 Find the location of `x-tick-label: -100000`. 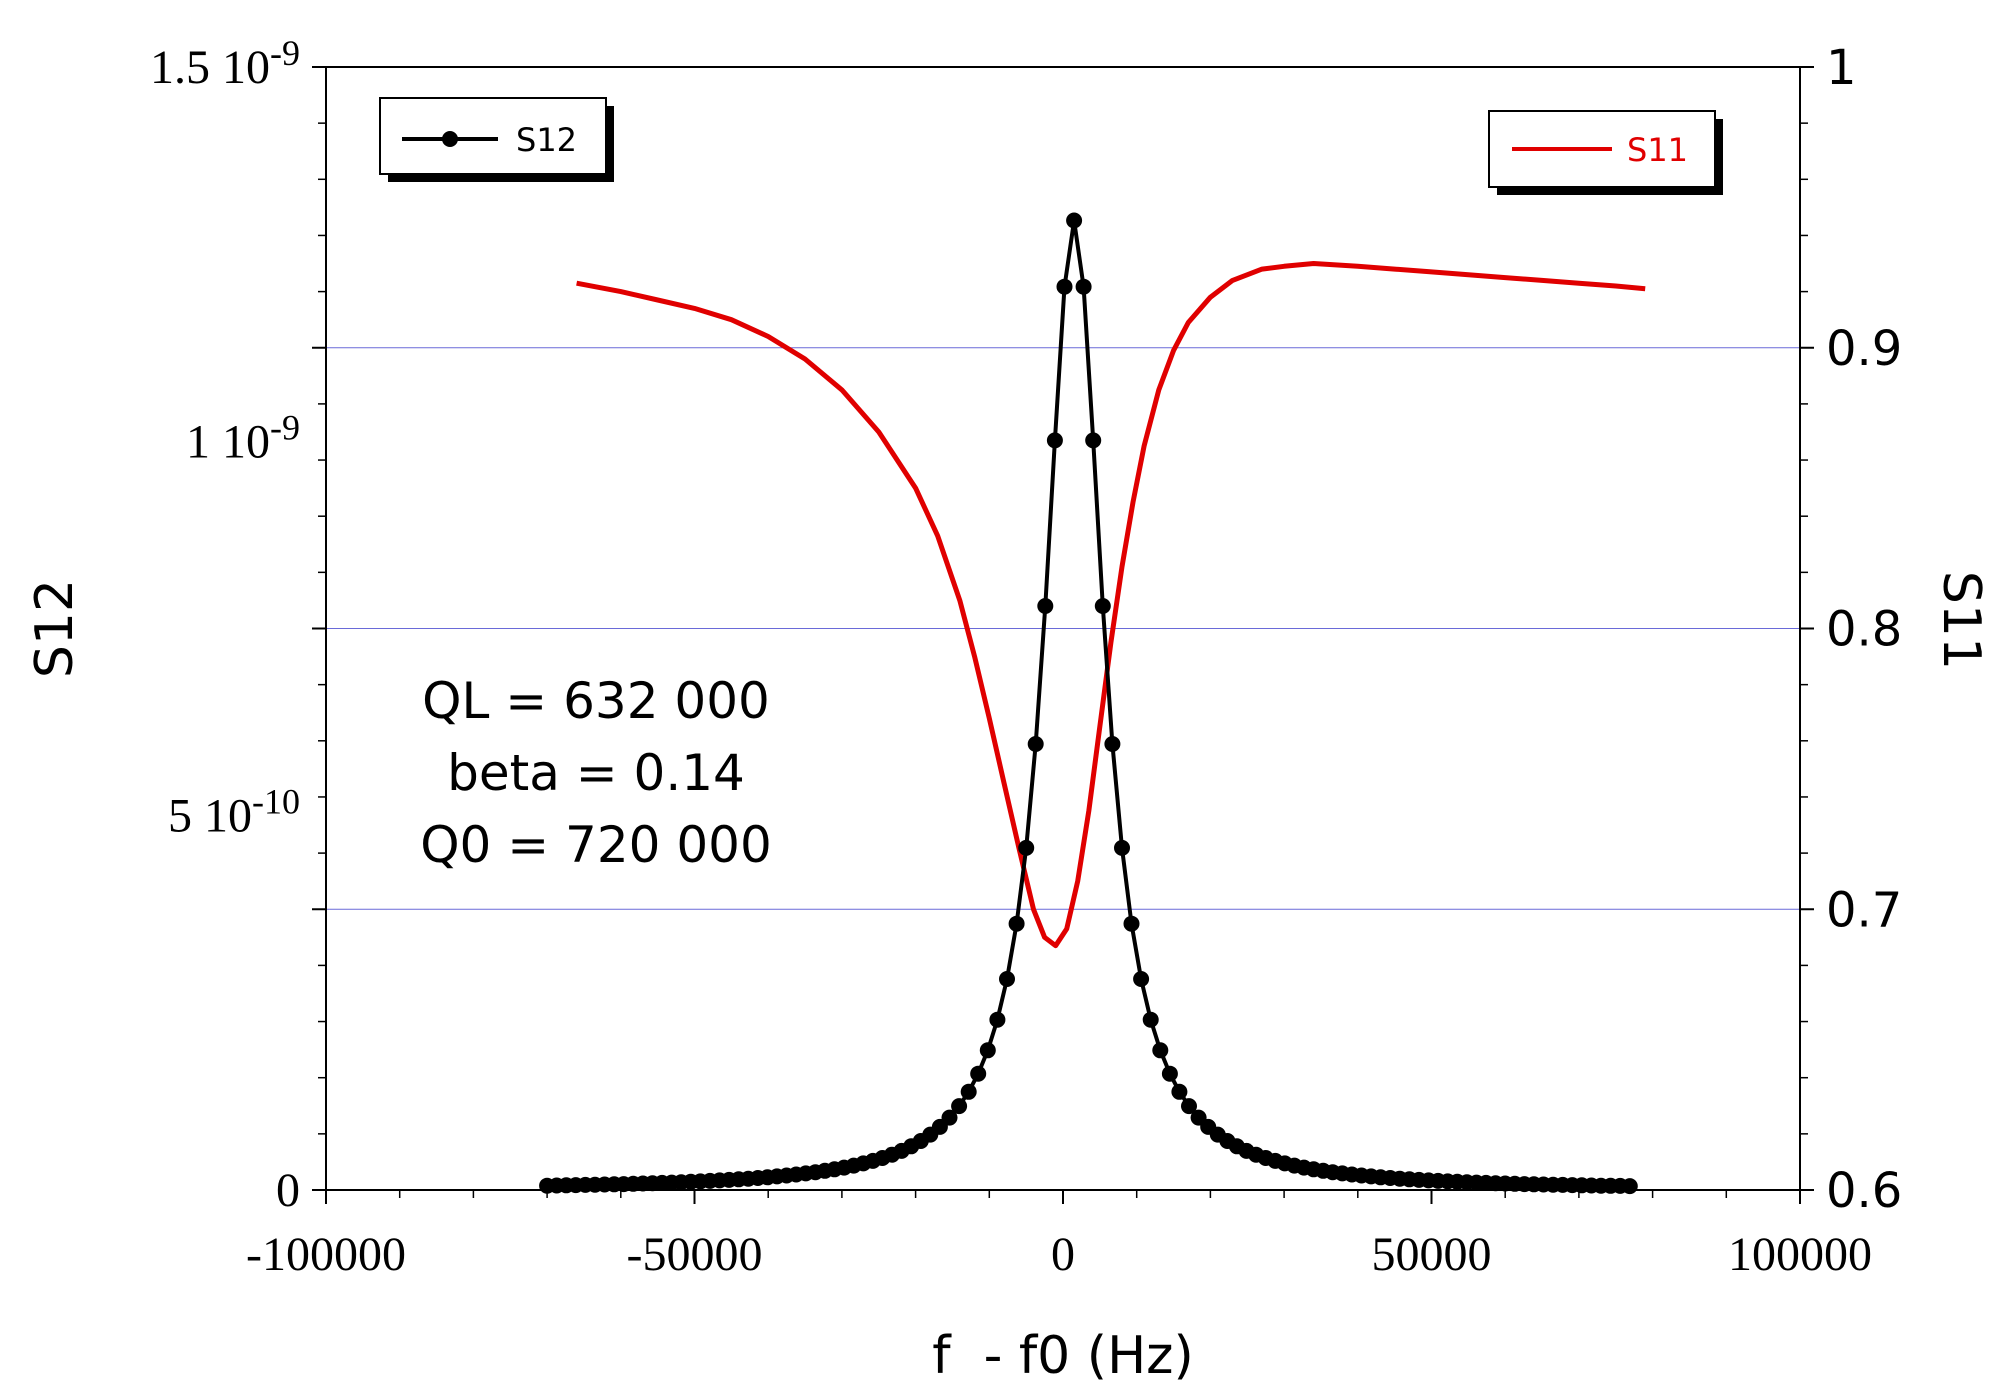

x-tick-label: -100000 is located at coordinates (326, 1254).